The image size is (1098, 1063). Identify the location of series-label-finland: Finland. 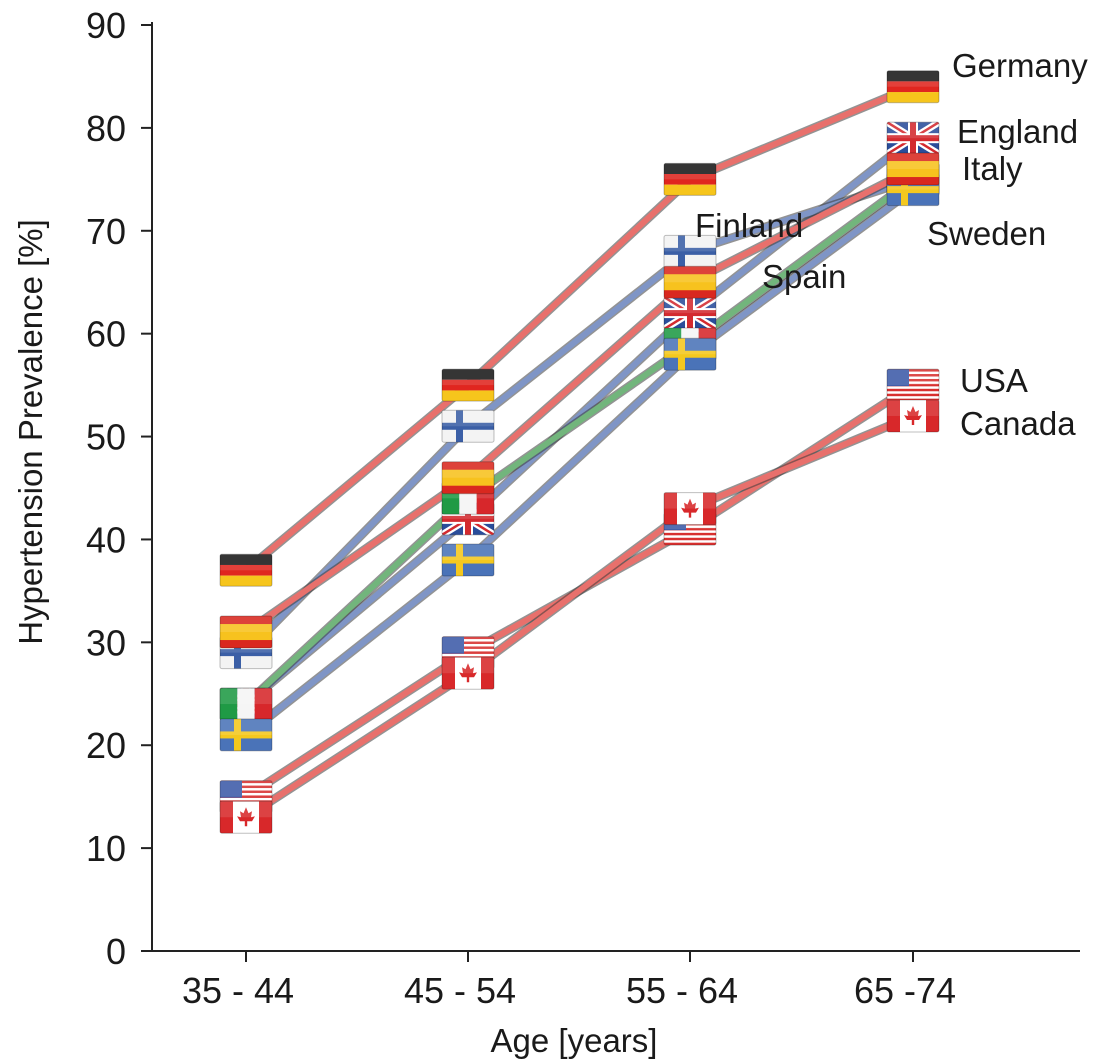
(749, 225).